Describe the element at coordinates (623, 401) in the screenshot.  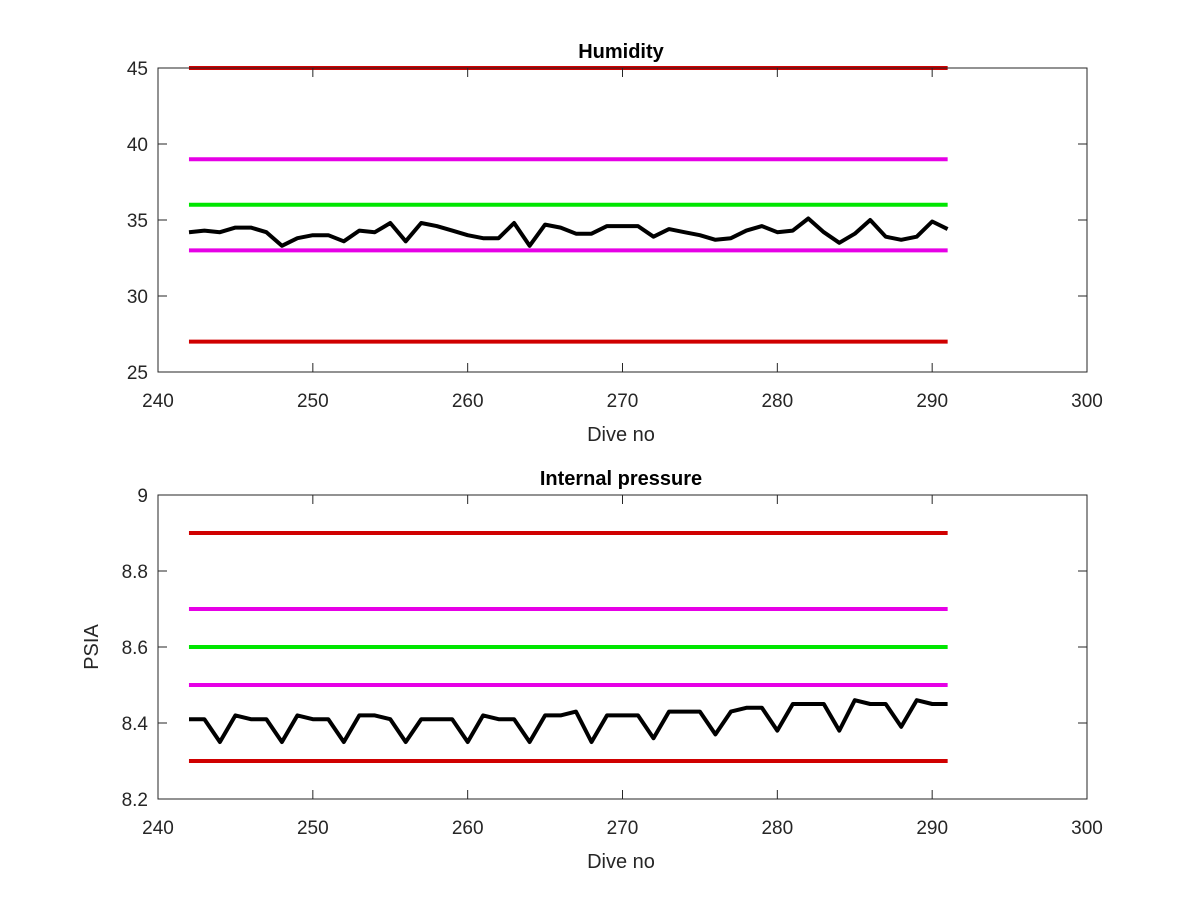
I see `humidity-x-tick-label: 270` at that location.